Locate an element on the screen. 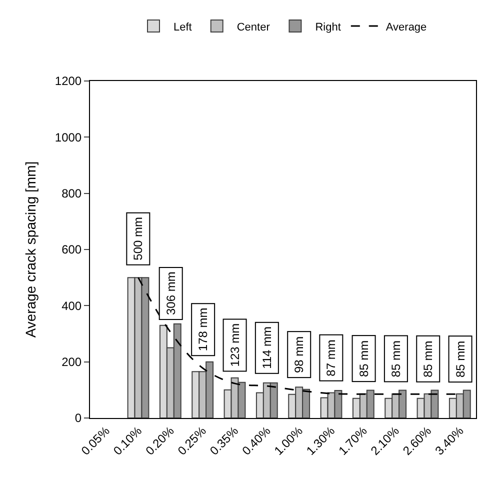  annotation: 114 mm is located at coordinates (267, 347).